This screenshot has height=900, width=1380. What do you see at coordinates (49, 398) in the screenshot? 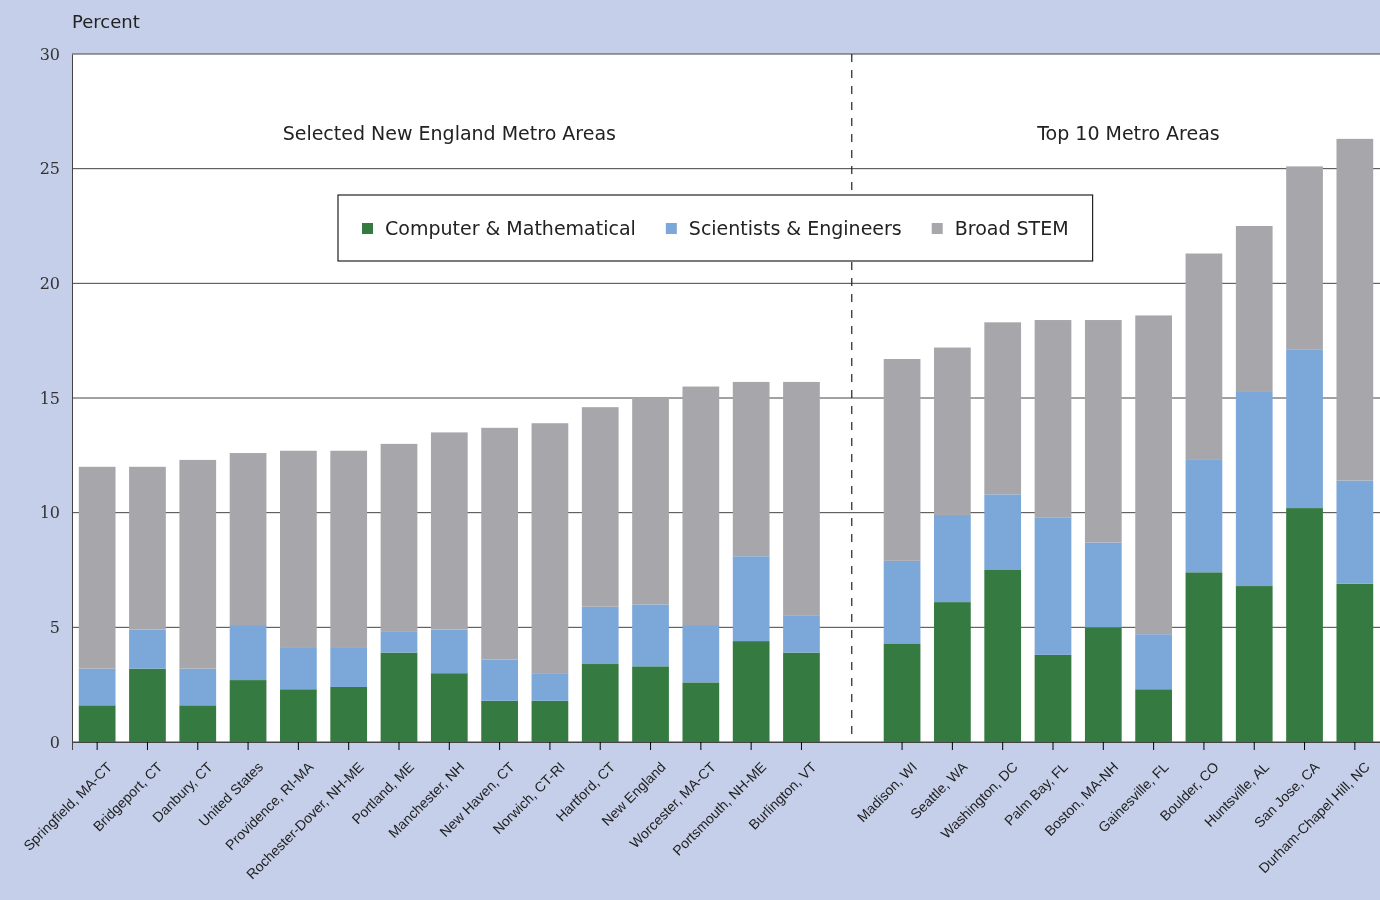
I see `y-tick-label: 15` at bounding box center [49, 398].